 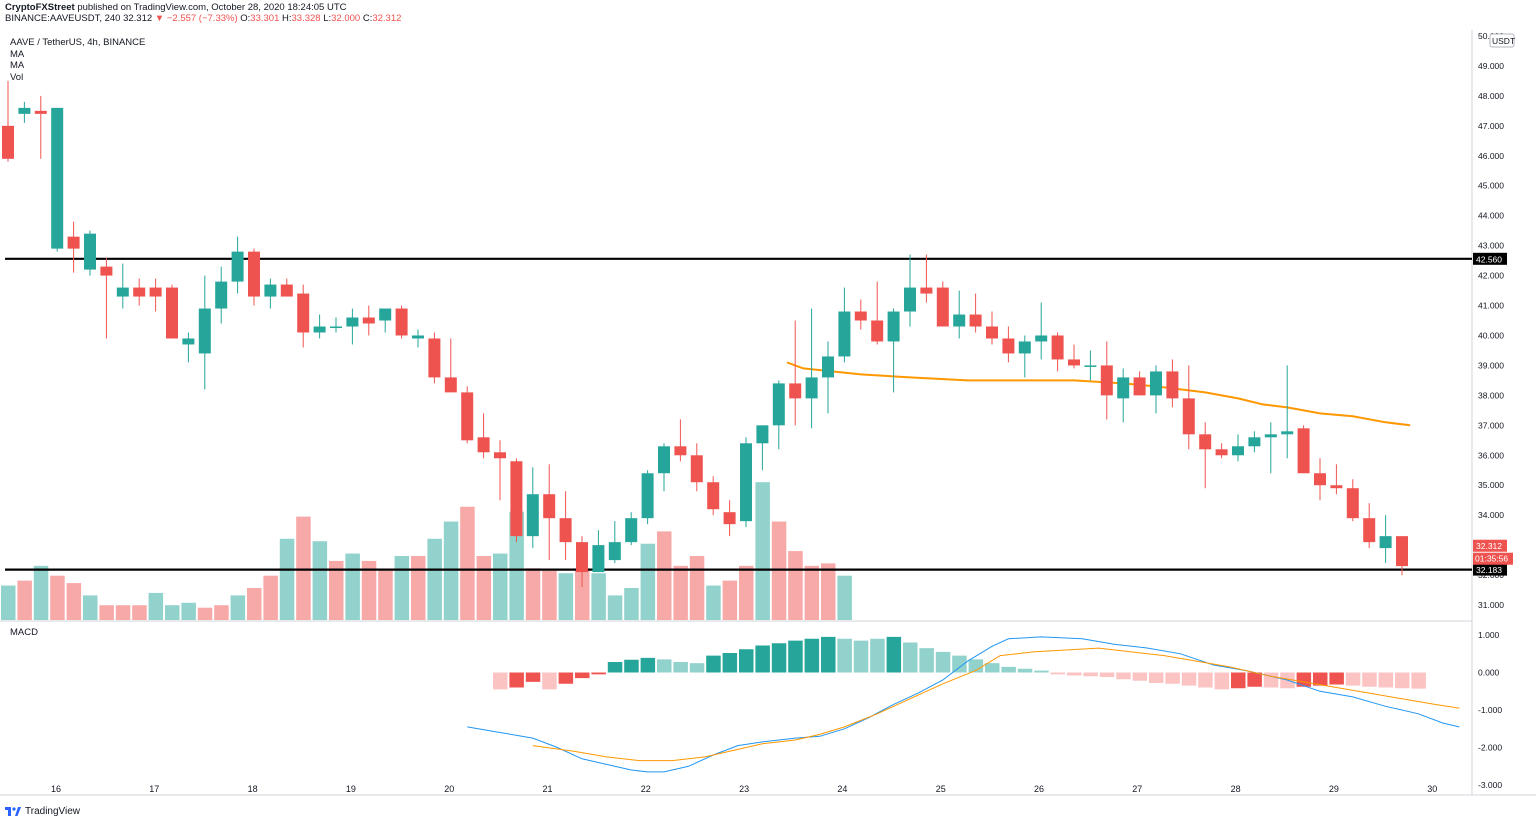 What do you see at coordinates (17, 77) in the screenshot?
I see `legend-vol: Vol` at bounding box center [17, 77].